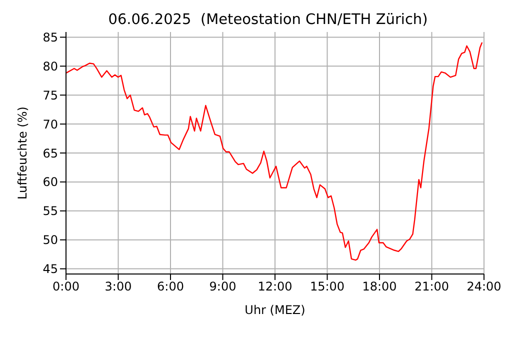 This screenshot has width=530, height=350. I want to click on y-tick-label: 65, so click(50, 153).